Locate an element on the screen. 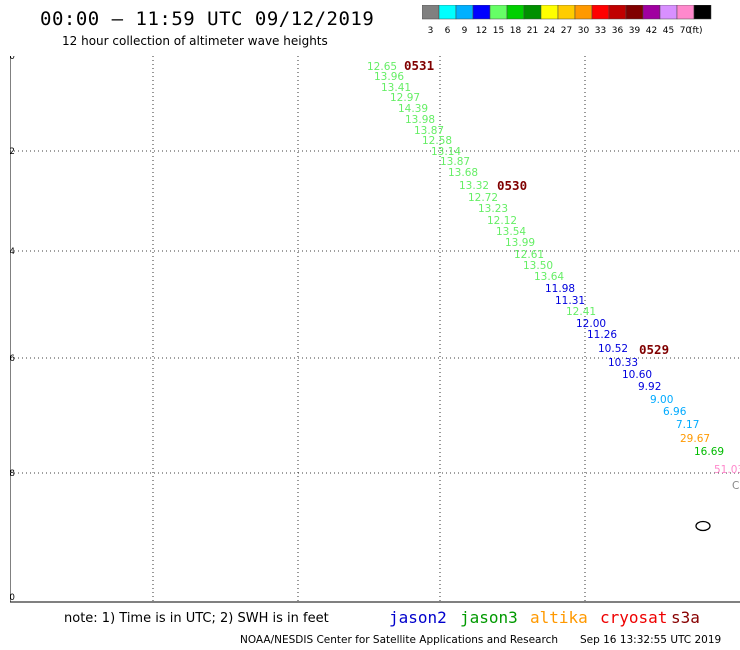 Image resolution: width=740 pixels, height=650 pixels. wave-height-label: 11.31 is located at coordinates (570, 301).